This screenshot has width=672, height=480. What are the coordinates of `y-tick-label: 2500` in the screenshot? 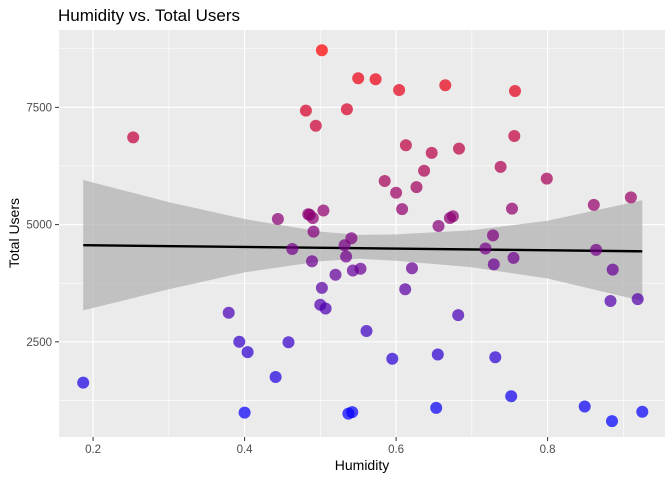 It's located at (39, 343).